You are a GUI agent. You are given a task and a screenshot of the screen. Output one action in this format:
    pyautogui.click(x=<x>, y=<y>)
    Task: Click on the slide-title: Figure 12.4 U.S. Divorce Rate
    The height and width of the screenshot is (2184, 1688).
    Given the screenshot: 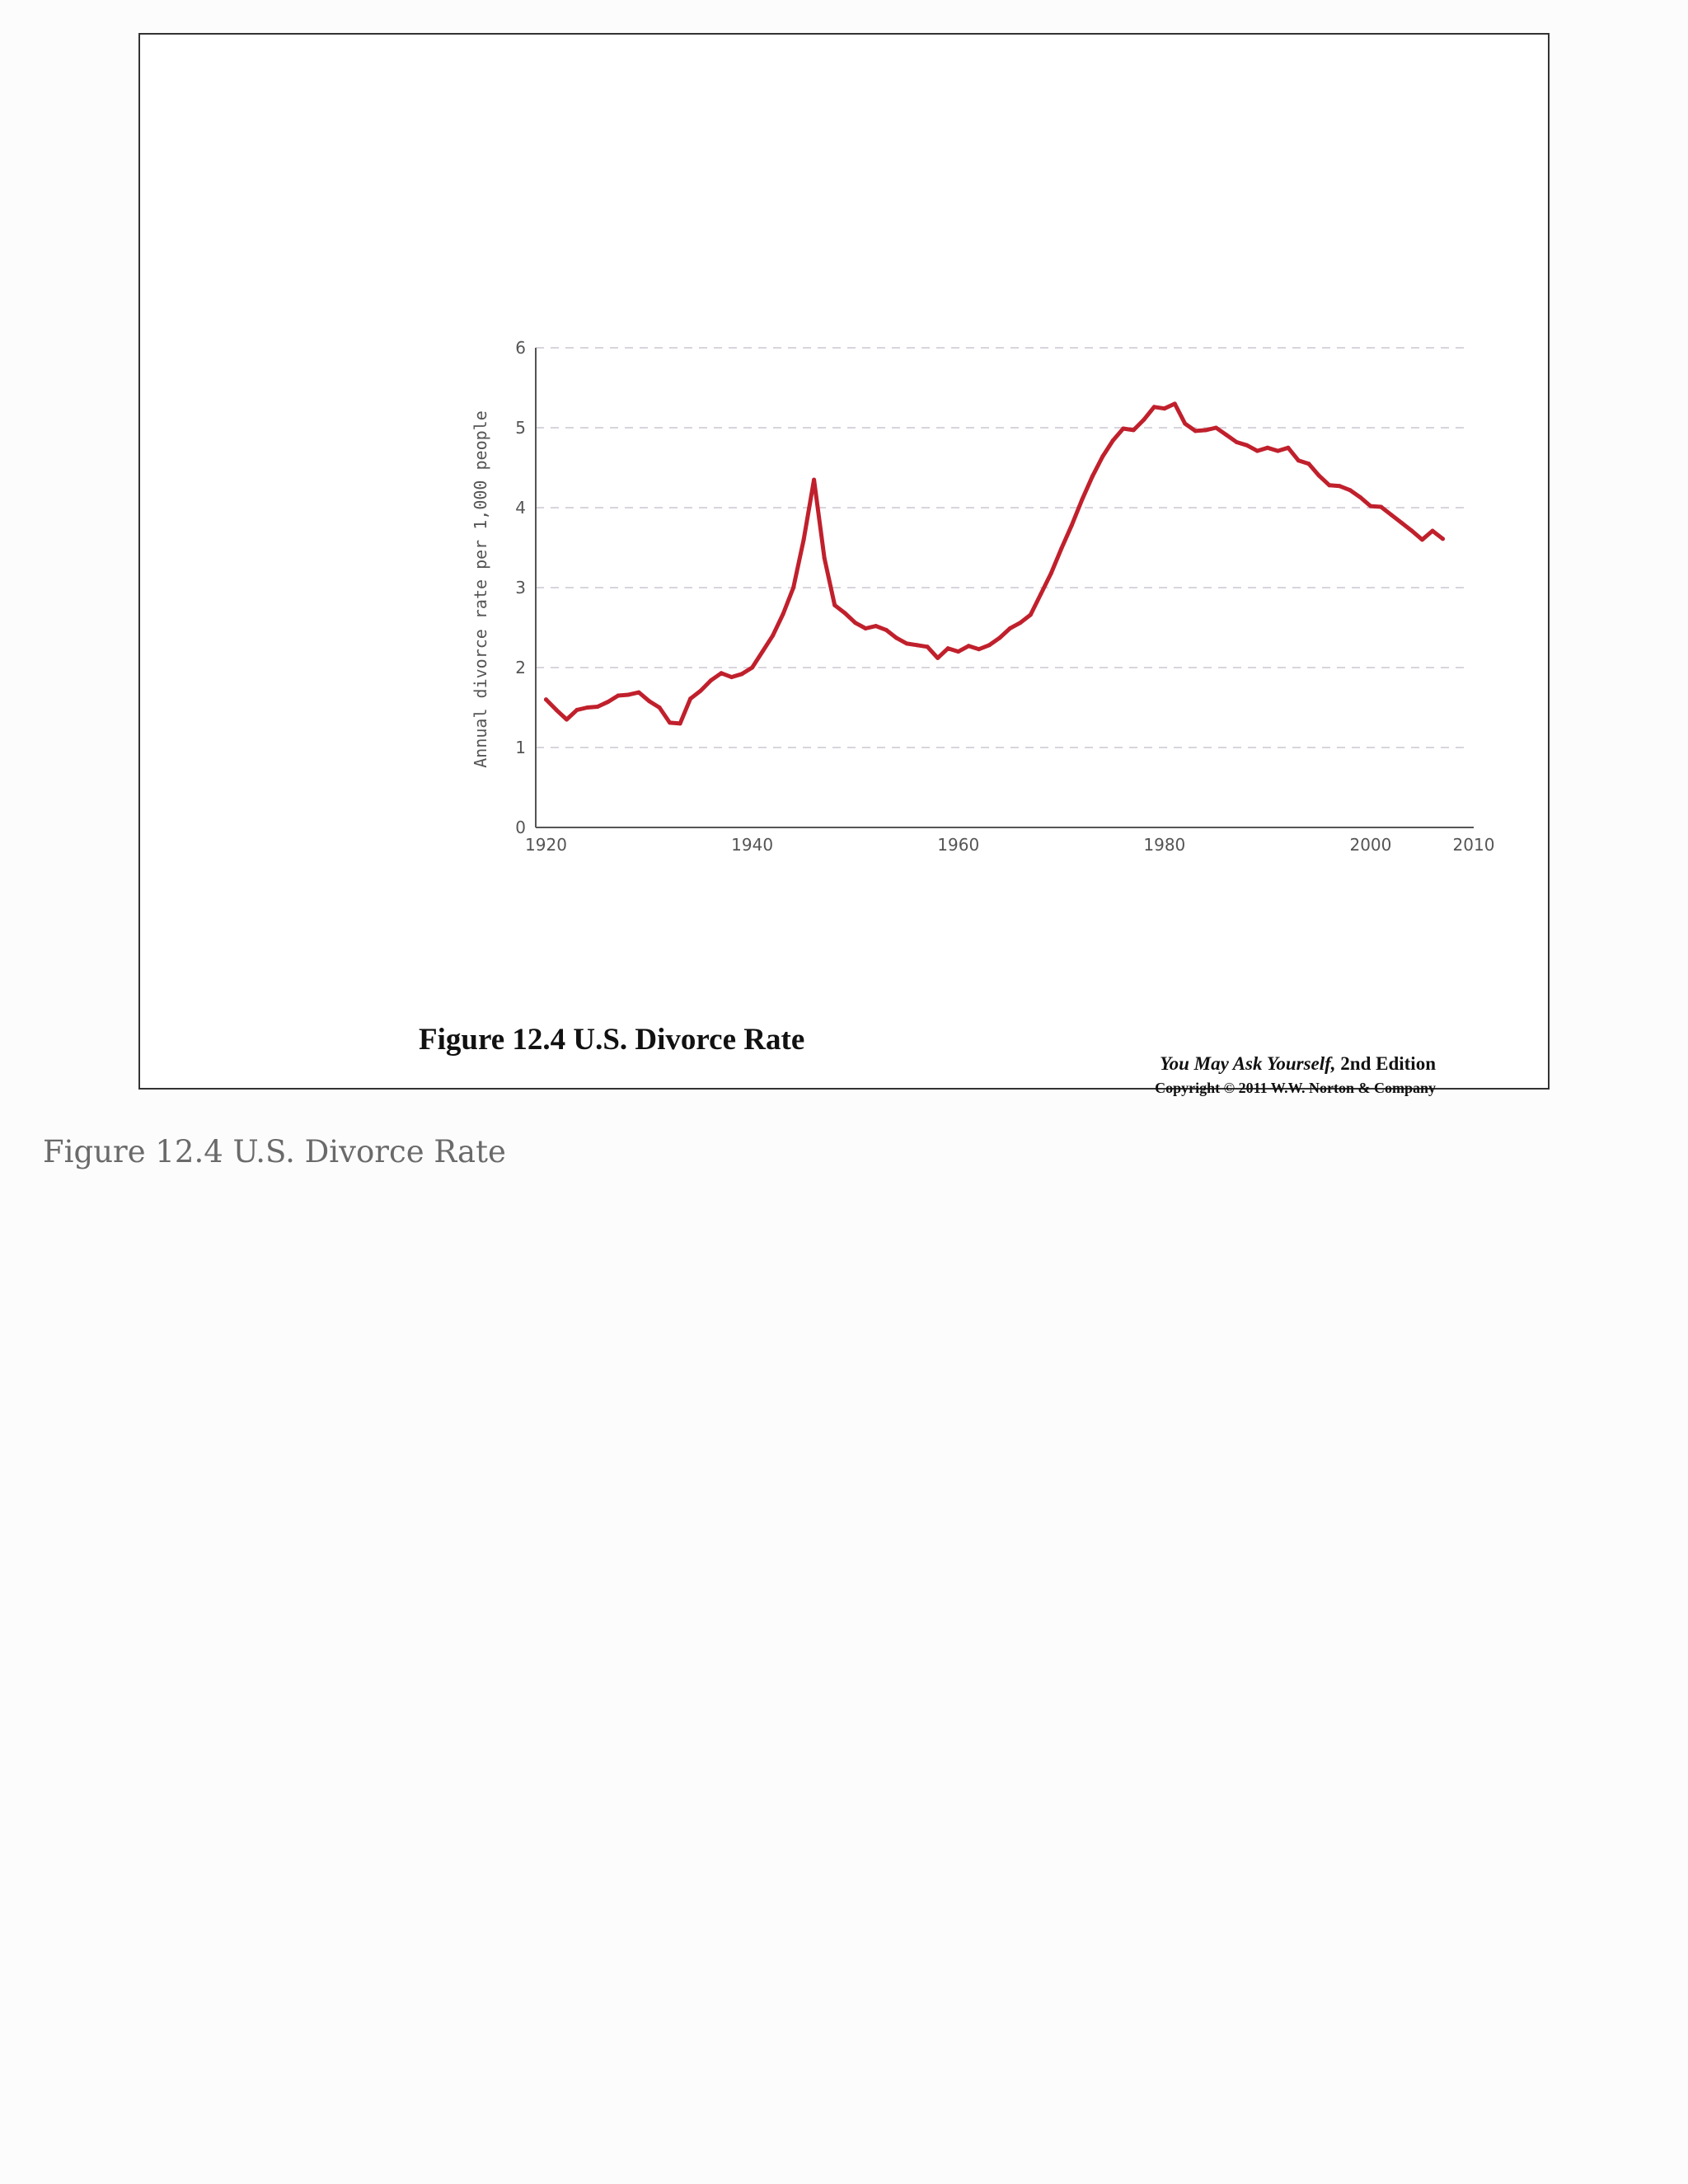 What is the action you would take?
    pyautogui.click(x=612, y=1040)
    